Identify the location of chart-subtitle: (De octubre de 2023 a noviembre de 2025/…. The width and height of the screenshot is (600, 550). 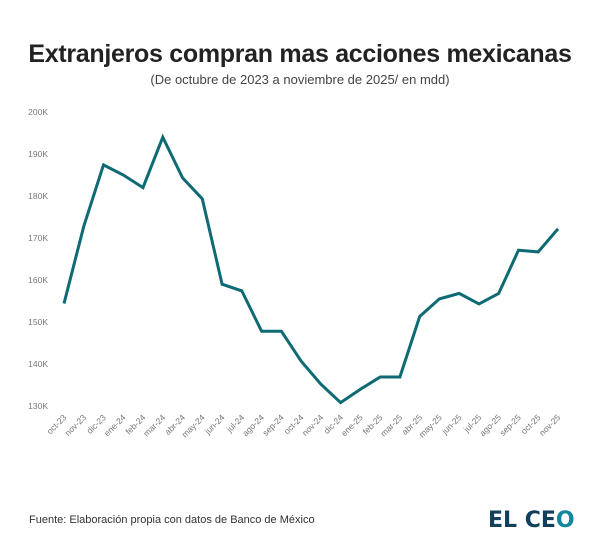
(300, 79).